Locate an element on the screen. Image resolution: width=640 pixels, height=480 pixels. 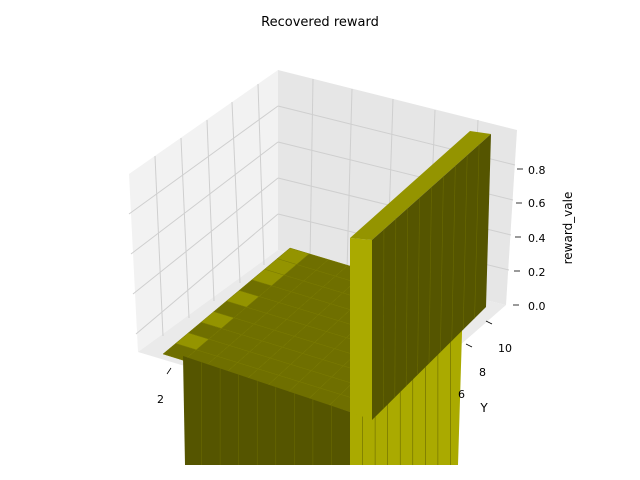
x-tick-marks is located at coordinates (169, 371).